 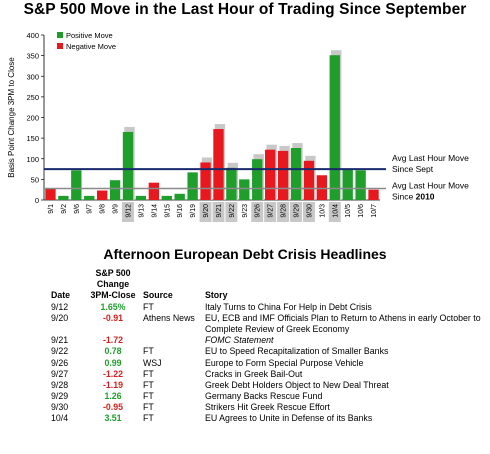 I want to click on header-date: Date, so click(x=61, y=295).